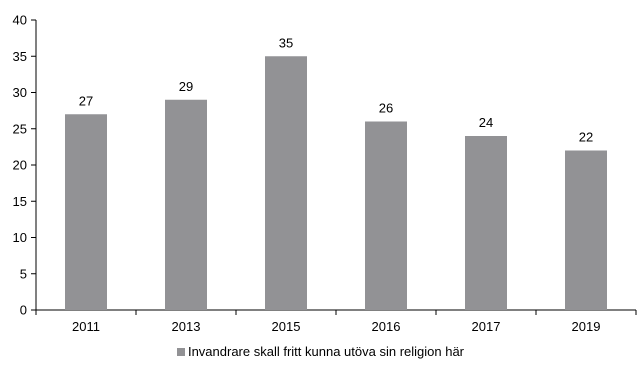 Image resolution: width=641 pixels, height=366 pixels. I want to click on data-label: 29, so click(186, 86).